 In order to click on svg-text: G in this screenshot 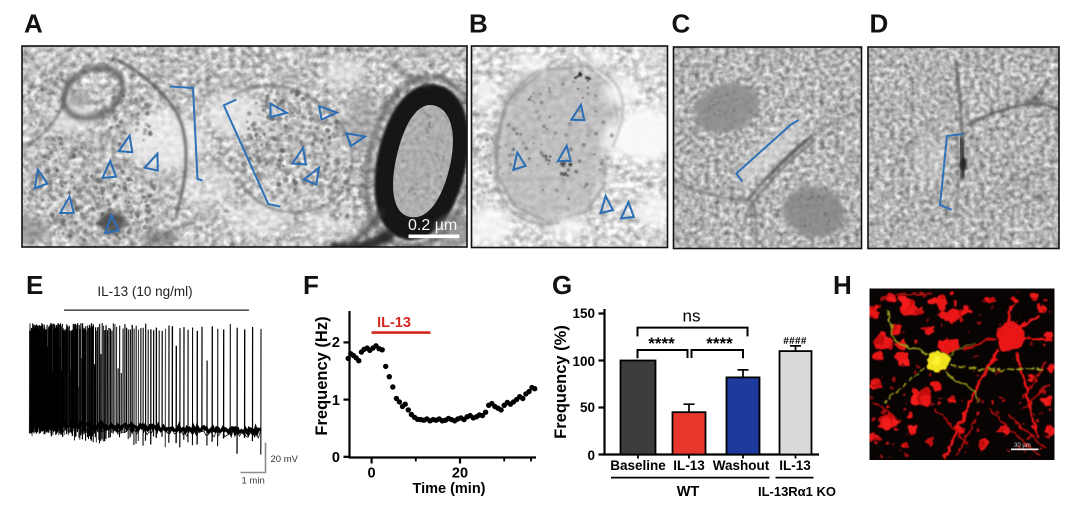, I will do `click(562, 285)`.